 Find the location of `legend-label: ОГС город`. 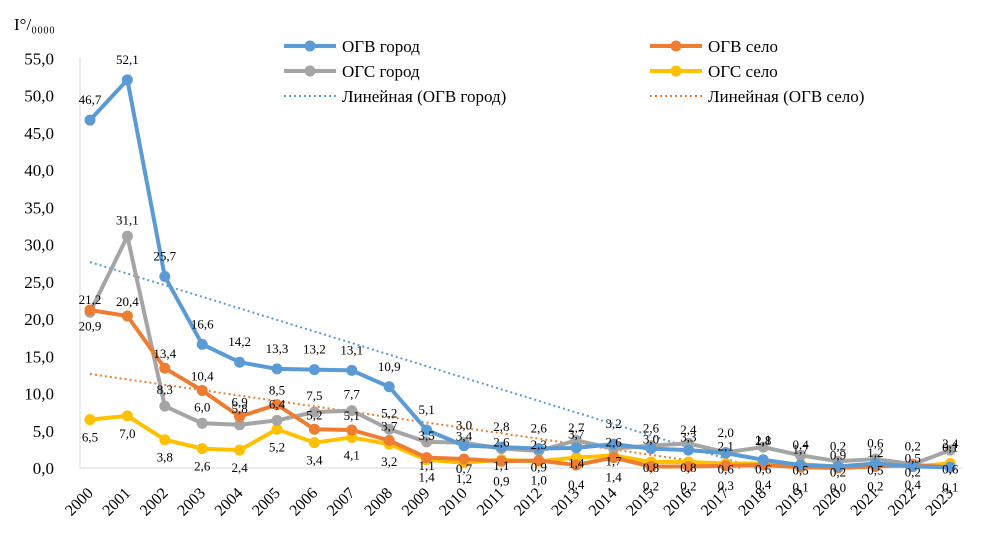

legend-label: ОГС город is located at coordinates (381, 71).